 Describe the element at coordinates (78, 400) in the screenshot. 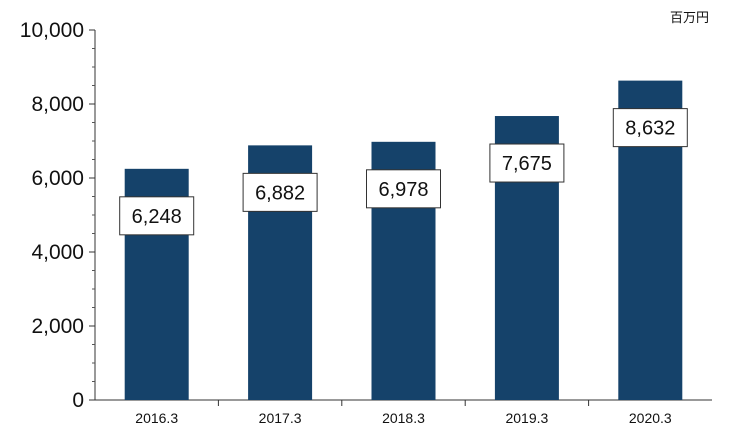

I see `y-tick-label: 0` at that location.